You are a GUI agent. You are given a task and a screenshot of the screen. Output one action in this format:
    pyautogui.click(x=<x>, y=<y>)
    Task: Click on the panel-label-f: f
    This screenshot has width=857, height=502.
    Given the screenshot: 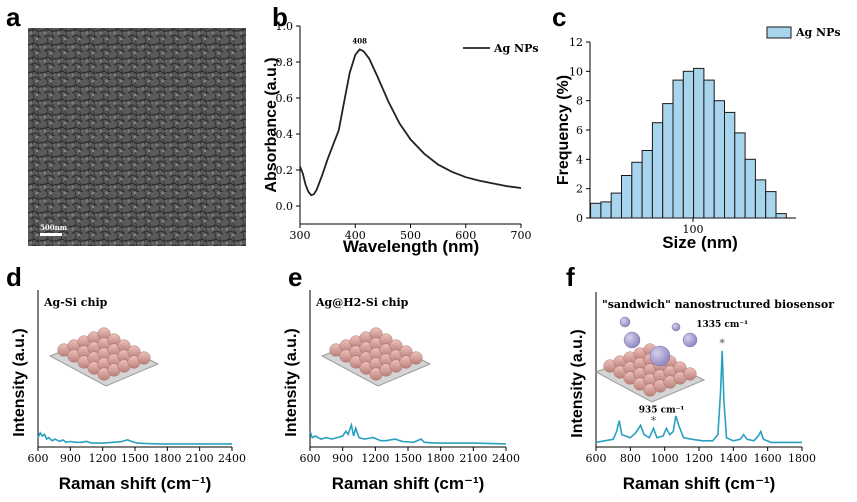 What is the action you would take?
    pyautogui.click(x=570, y=277)
    